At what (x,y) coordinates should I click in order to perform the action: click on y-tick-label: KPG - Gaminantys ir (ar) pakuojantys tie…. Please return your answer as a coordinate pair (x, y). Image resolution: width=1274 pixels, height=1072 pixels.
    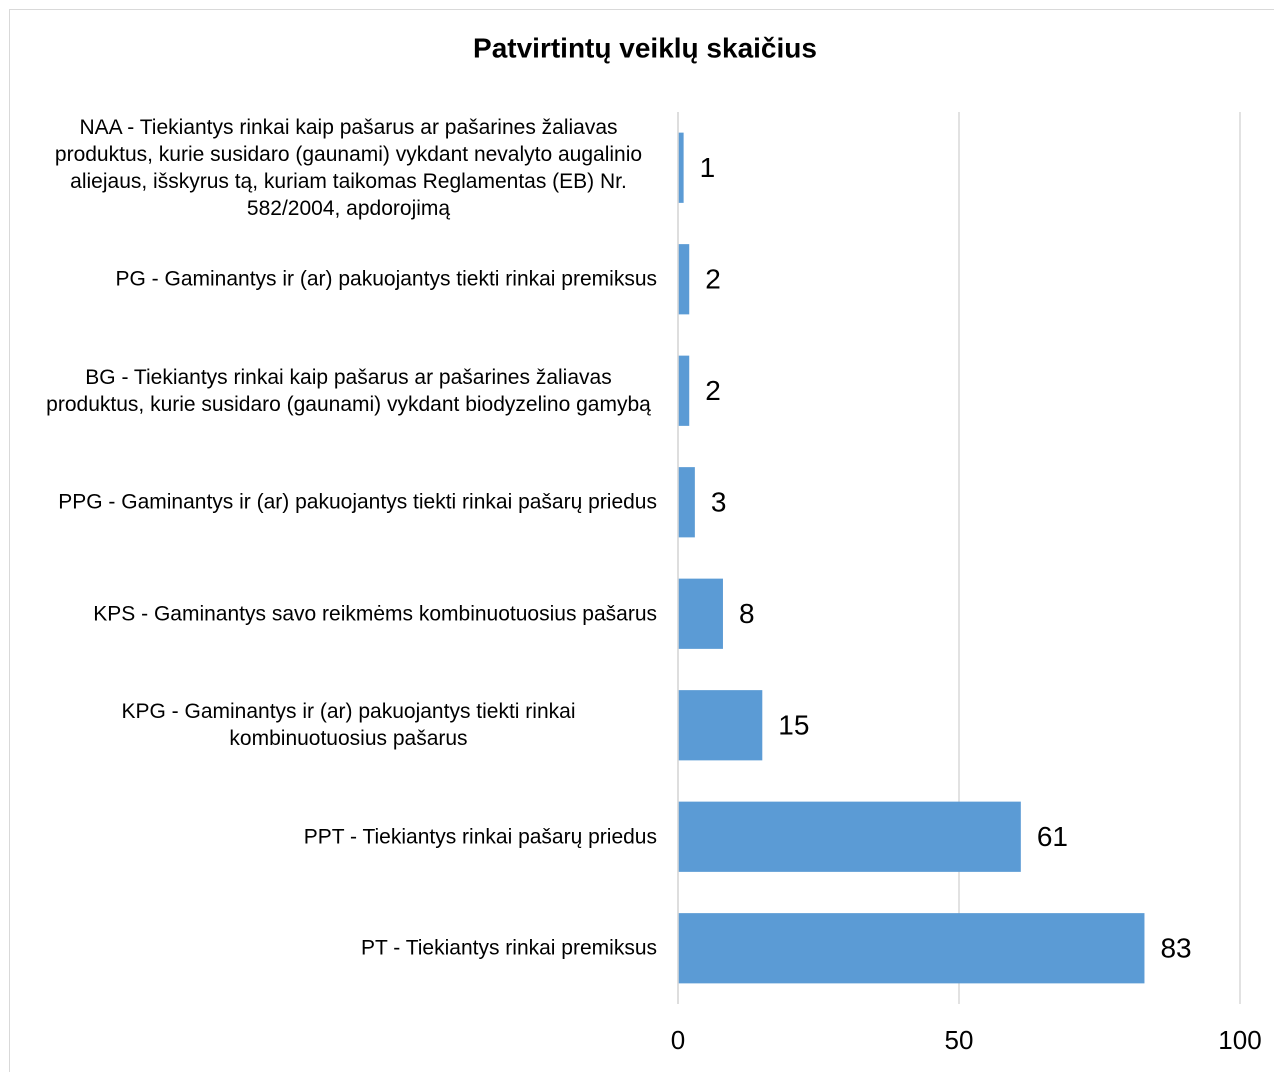
    Looking at the image, I should click on (348, 725).